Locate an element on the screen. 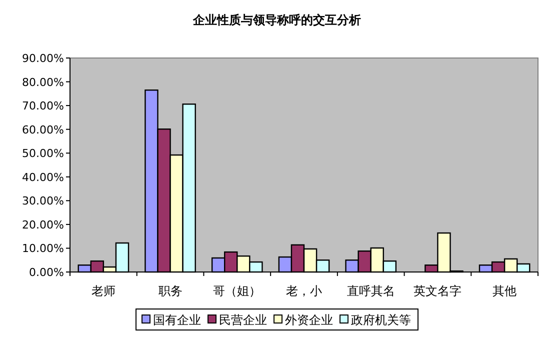 This screenshot has height=340, width=554. x-tick-label: 职务 is located at coordinates (170, 291).